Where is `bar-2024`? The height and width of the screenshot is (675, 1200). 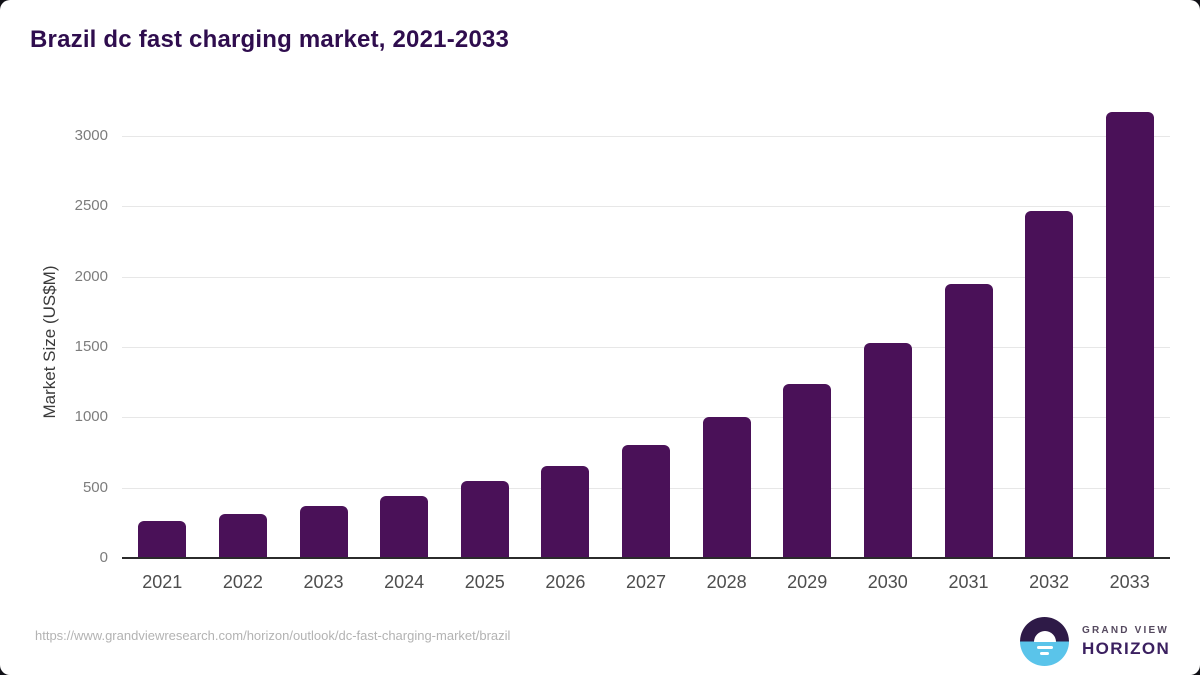 bar-2024 is located at coordinates (404, 527).